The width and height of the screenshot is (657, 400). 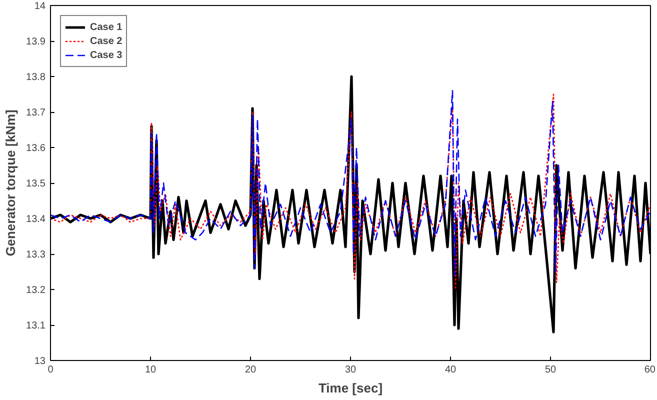 I want to click on y-tick-label: 14, so click(x=40, y=6).